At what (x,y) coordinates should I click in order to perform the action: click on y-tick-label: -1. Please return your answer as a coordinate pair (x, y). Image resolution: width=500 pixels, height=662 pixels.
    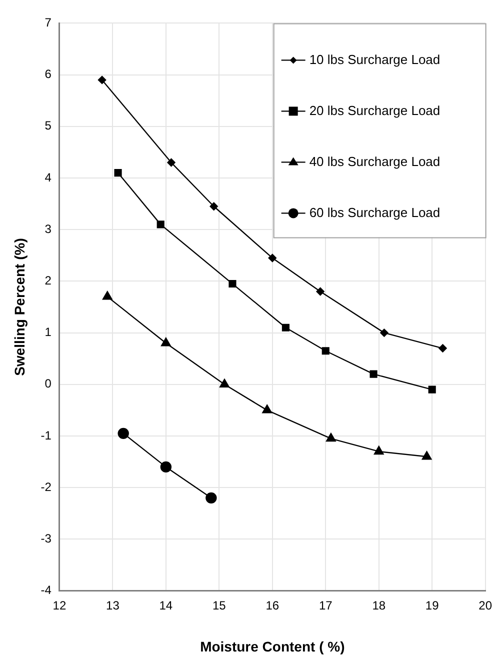
    Looking at the image, I should click on (46, 435).